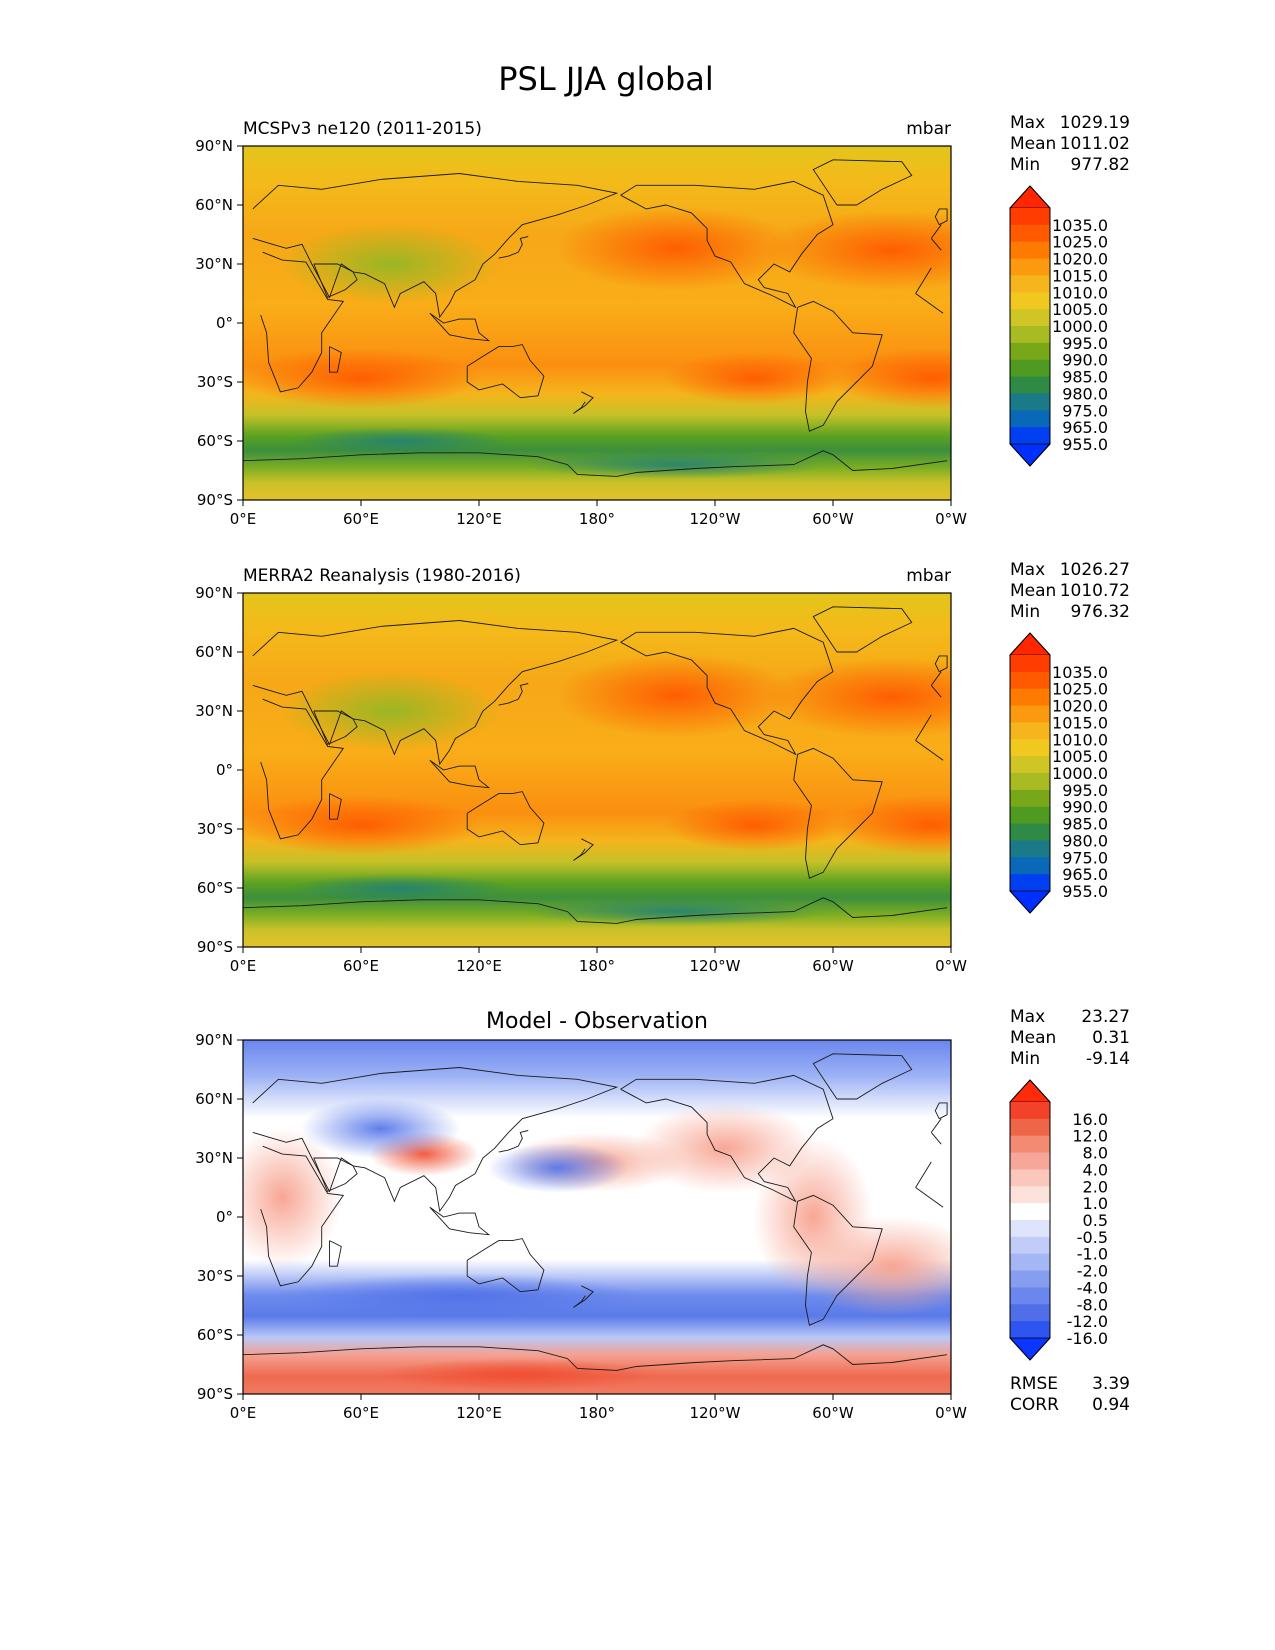 Image resolution: width=1275 pixels, height=1650 pixels. What do you see at coordinates (1095, 1203) in the screenshot?
I see `colorbar-tick-label: 1.0` at bounding box center [1095, 1203].